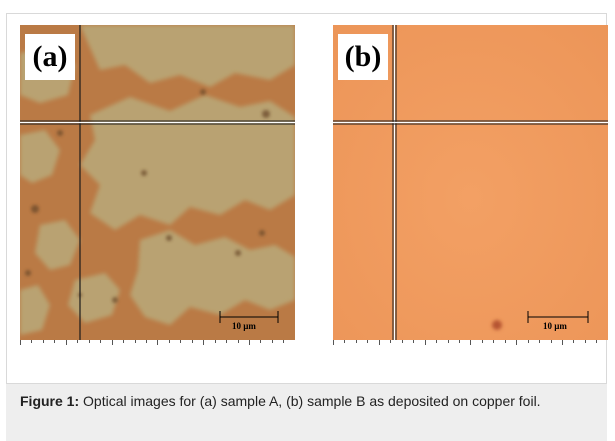 The image size is (615, 441). Describe the element at coordinates (50, 57) in the screenshot. I see `panel-label-a: (a)` at that location.